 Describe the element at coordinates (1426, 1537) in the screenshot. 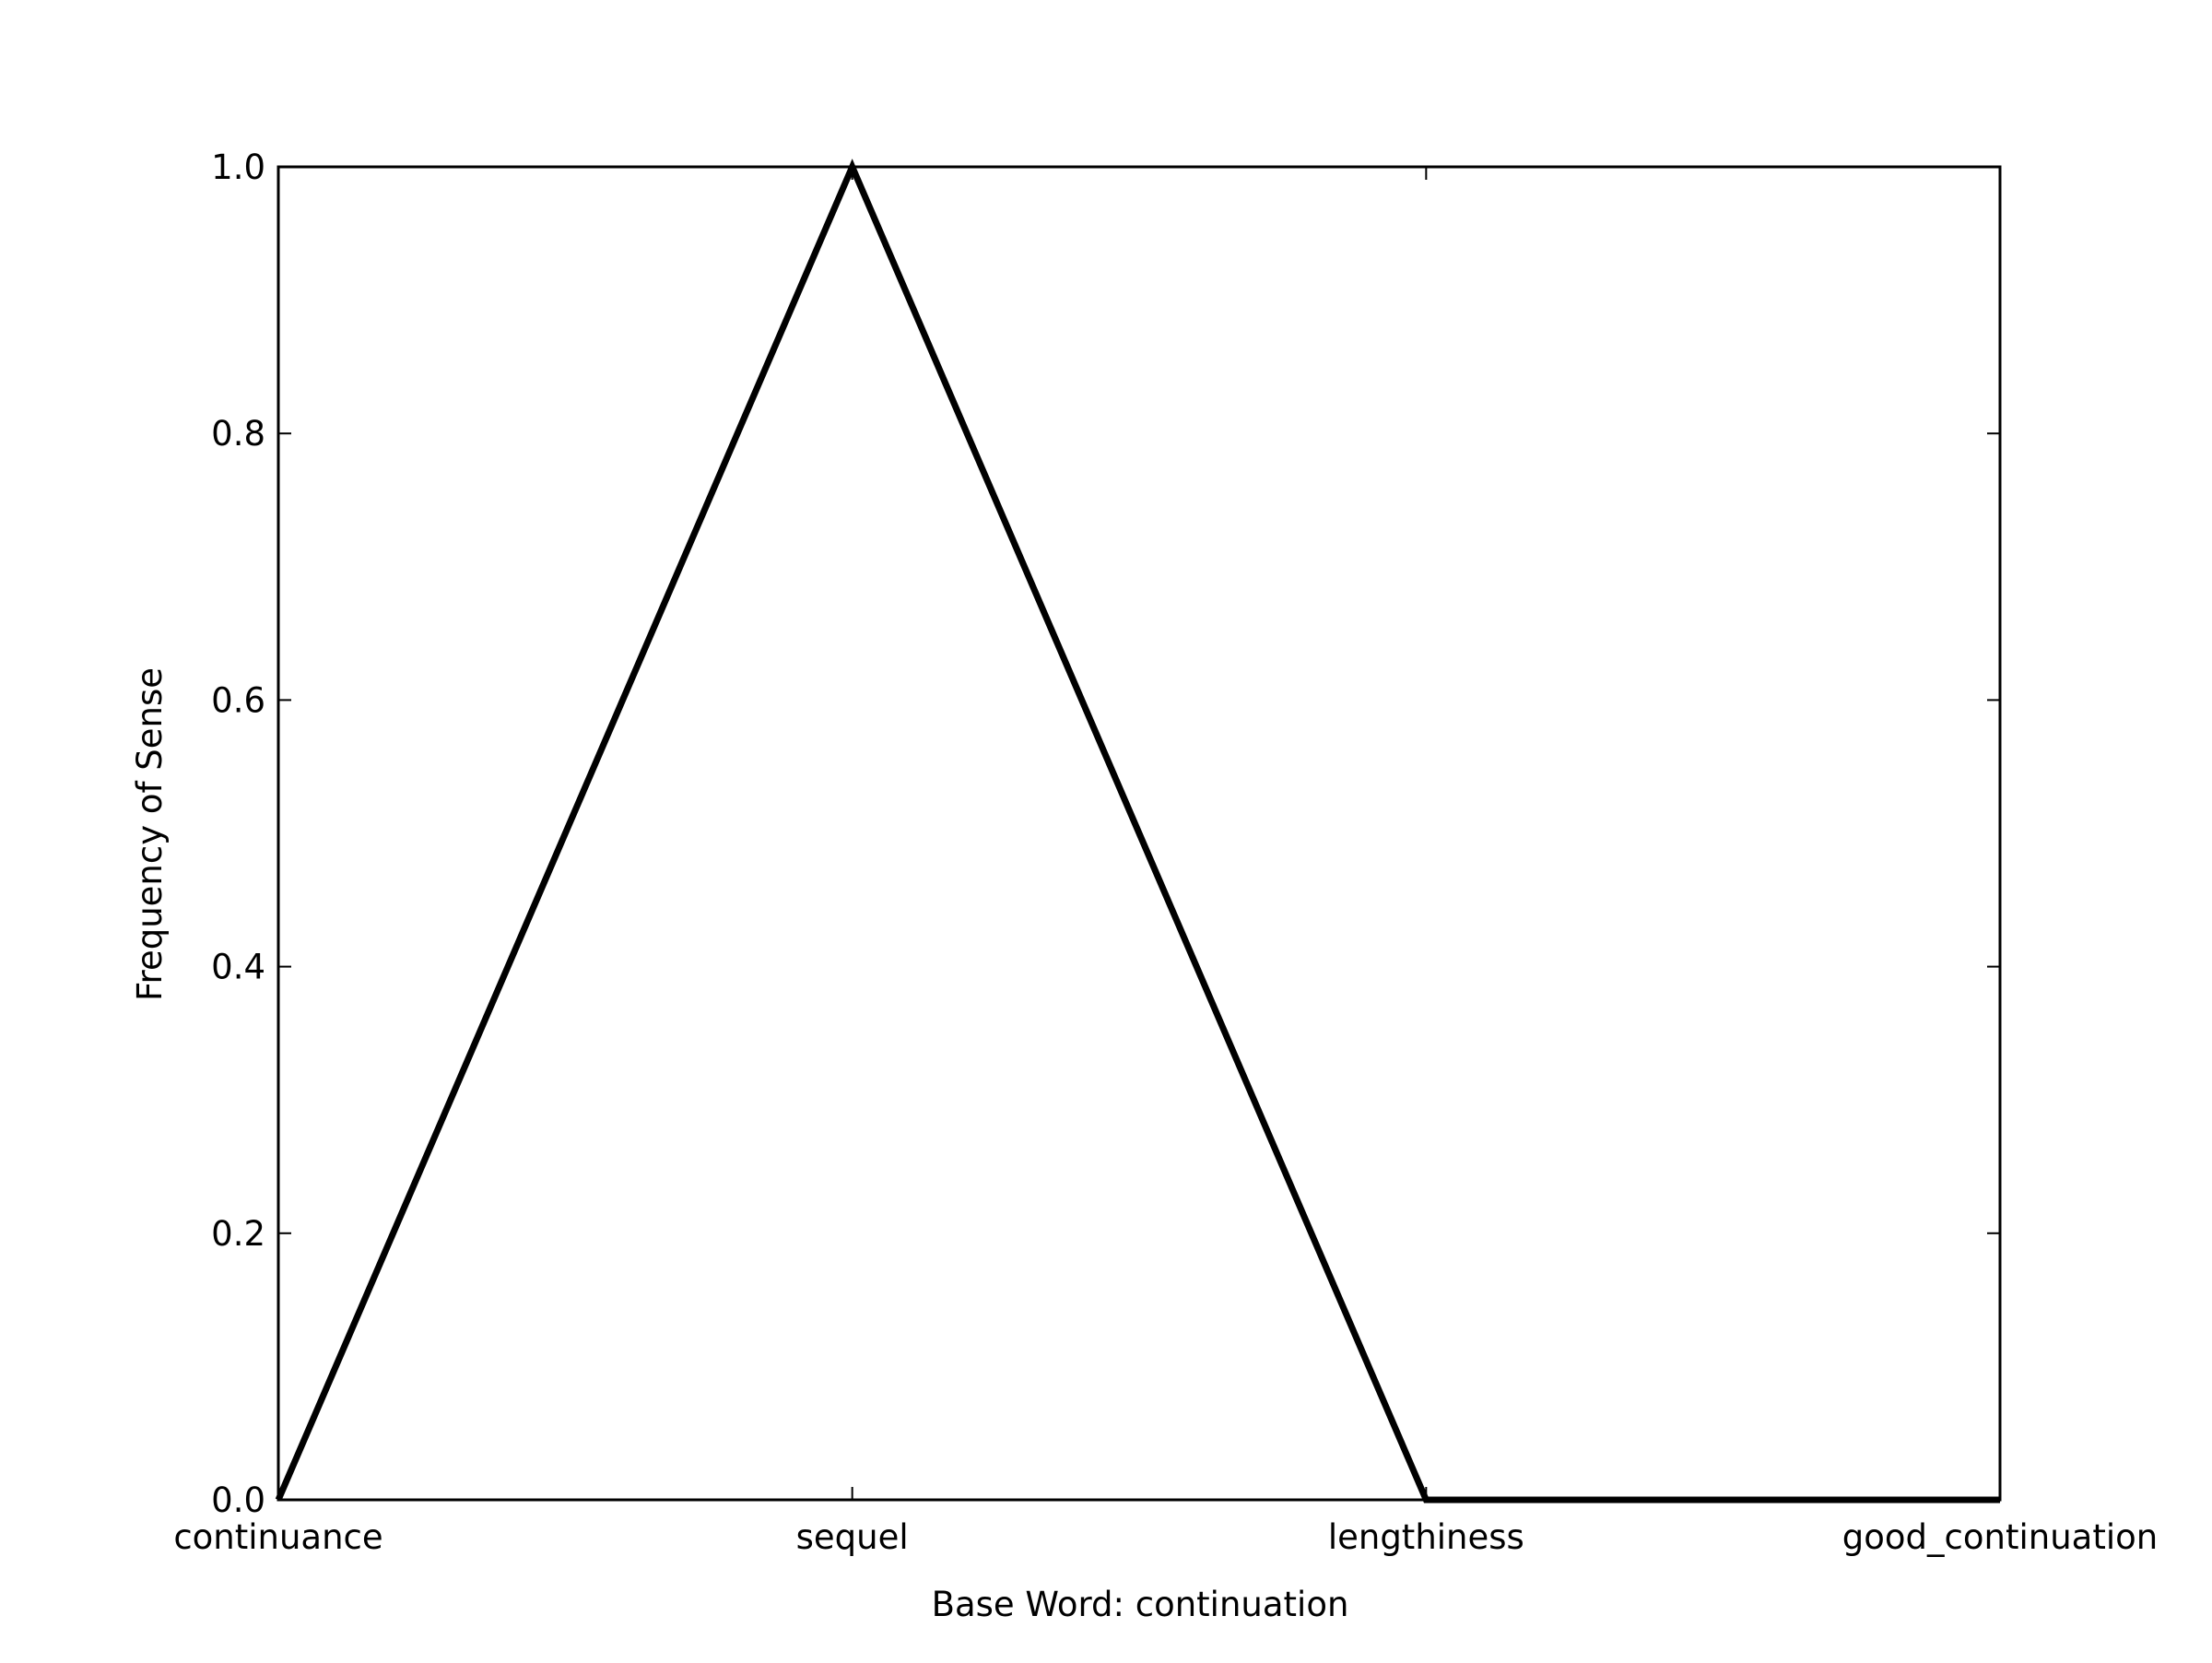

I see `x-tick-label: lengthiness` at that location.